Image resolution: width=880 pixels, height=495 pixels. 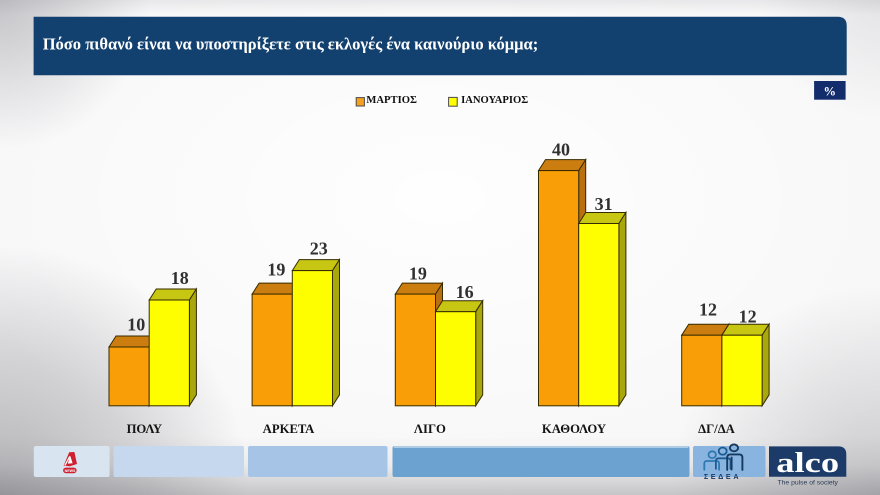 What do you see at coordinates (494, 100) in the screenshot?
I see `svg-text: ΙΑΝΟΥΑΡΙΟΣ` at bounding box center [494, 100].